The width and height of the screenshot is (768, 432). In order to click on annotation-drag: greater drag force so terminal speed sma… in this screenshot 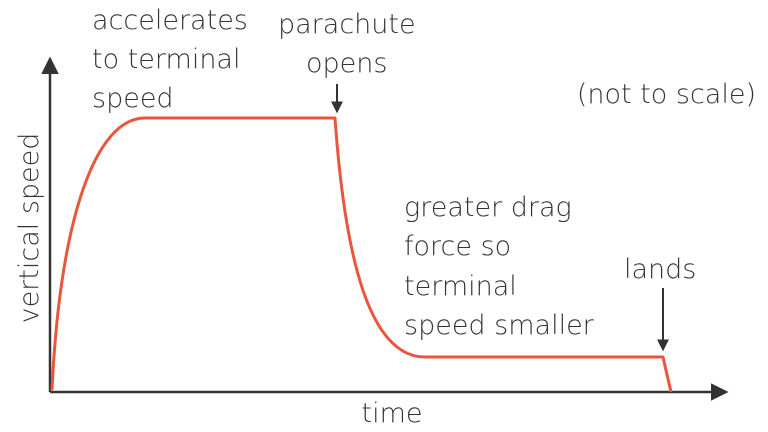, I will do `click(499, 266)`.